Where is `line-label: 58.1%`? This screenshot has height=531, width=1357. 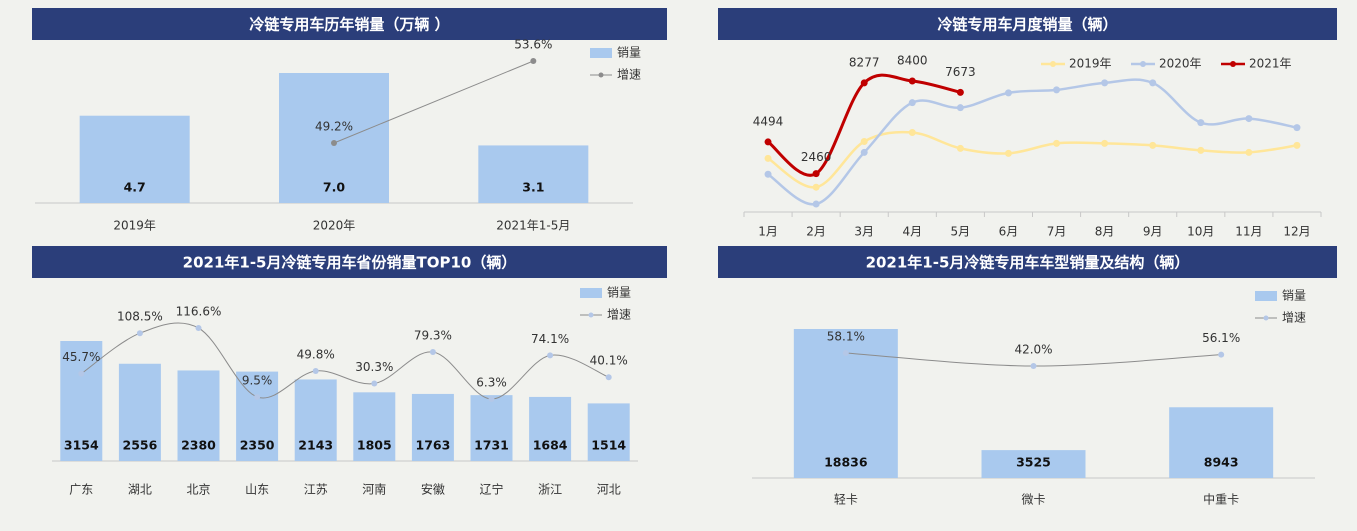 line-label: 58.1% is located at coordinates (846, 337).